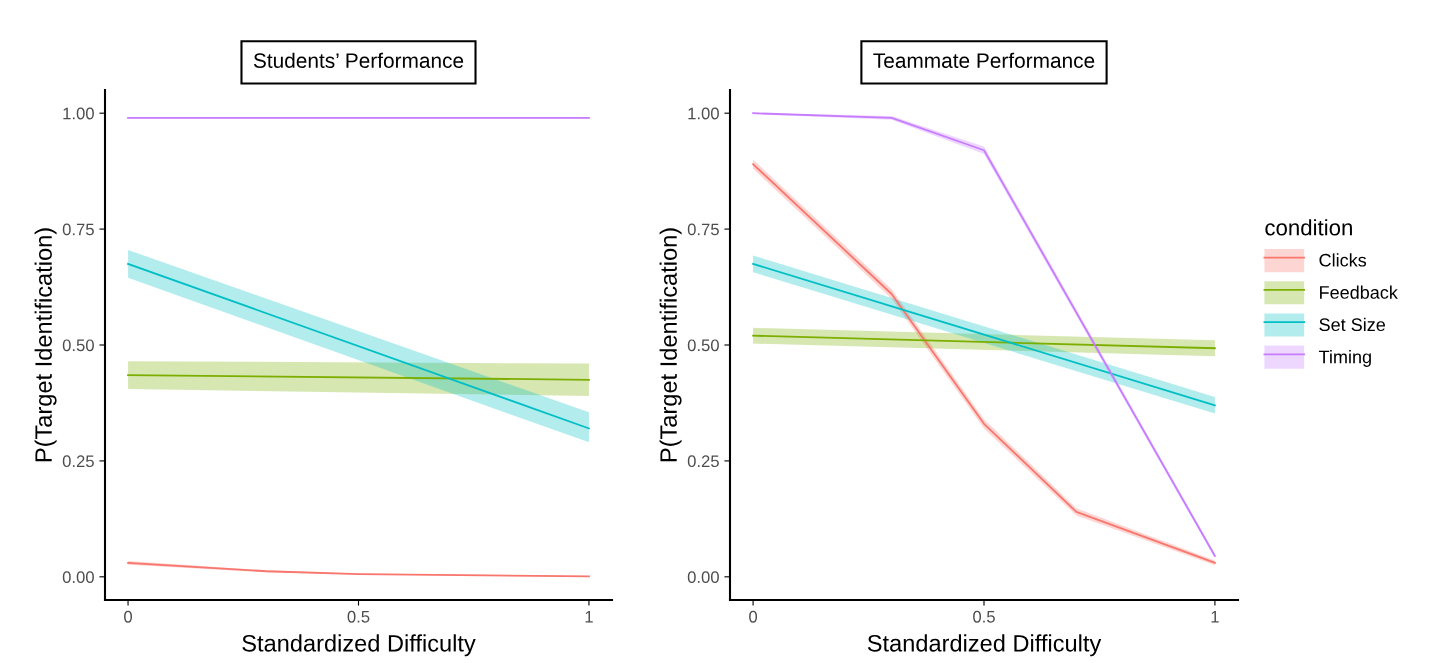  I want to click on legend-label: Set Size, so click(1352, 324).